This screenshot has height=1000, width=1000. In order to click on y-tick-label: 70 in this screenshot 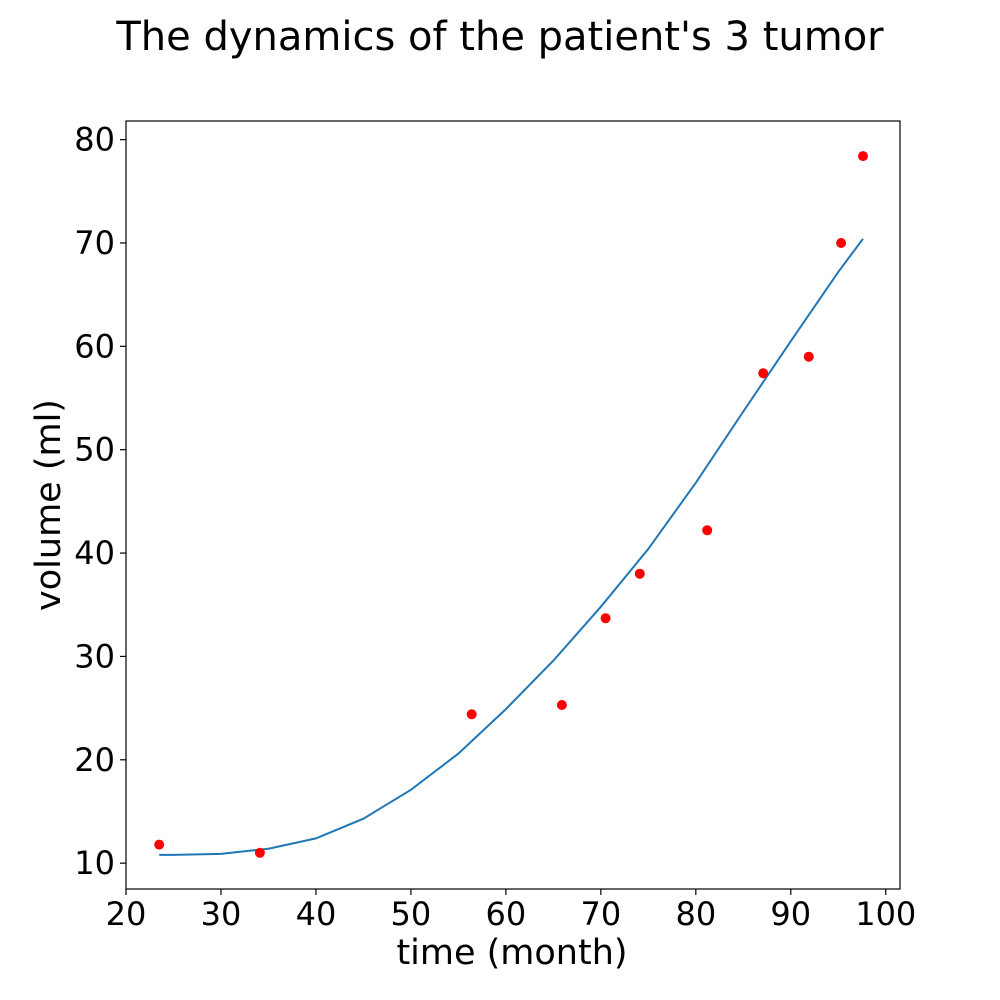, I will do `click(94, 243)`.